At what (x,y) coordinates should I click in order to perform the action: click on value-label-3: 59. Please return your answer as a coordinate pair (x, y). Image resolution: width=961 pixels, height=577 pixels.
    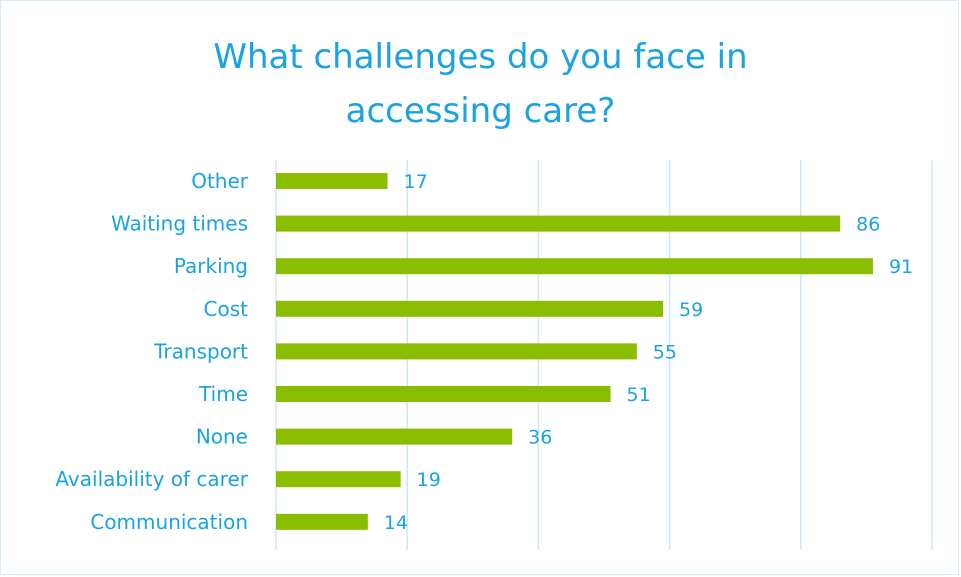
    Looking at the image, I should click on (691, 310).